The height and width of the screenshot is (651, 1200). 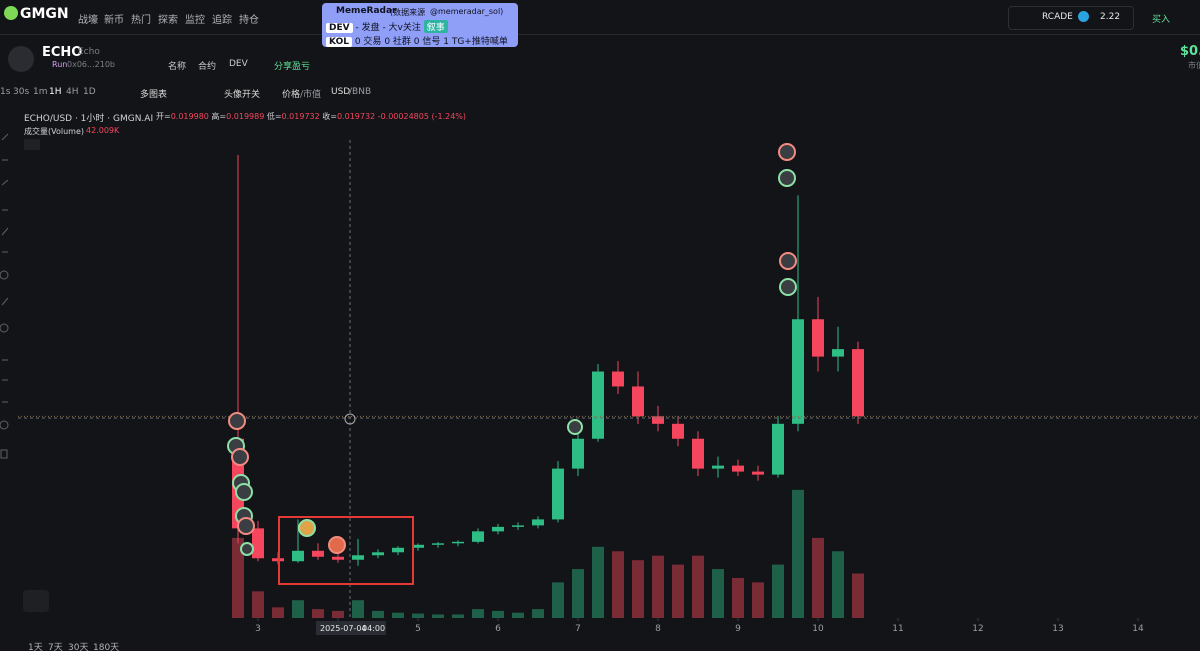 What do you see at coordinates (475, 42) in the screenshot?
I see `info: 1 TG+推特喊单` at bounding box center [475, 42].